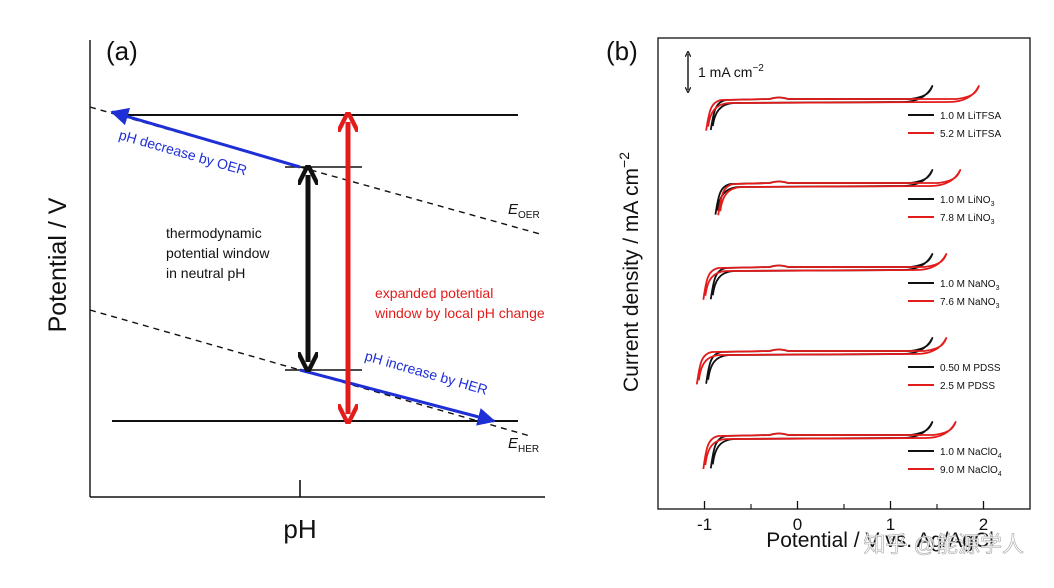 The width and height of the screenshot is (1054, 588). I want to click on cv-trace-pdss-low, so click(819, 360).